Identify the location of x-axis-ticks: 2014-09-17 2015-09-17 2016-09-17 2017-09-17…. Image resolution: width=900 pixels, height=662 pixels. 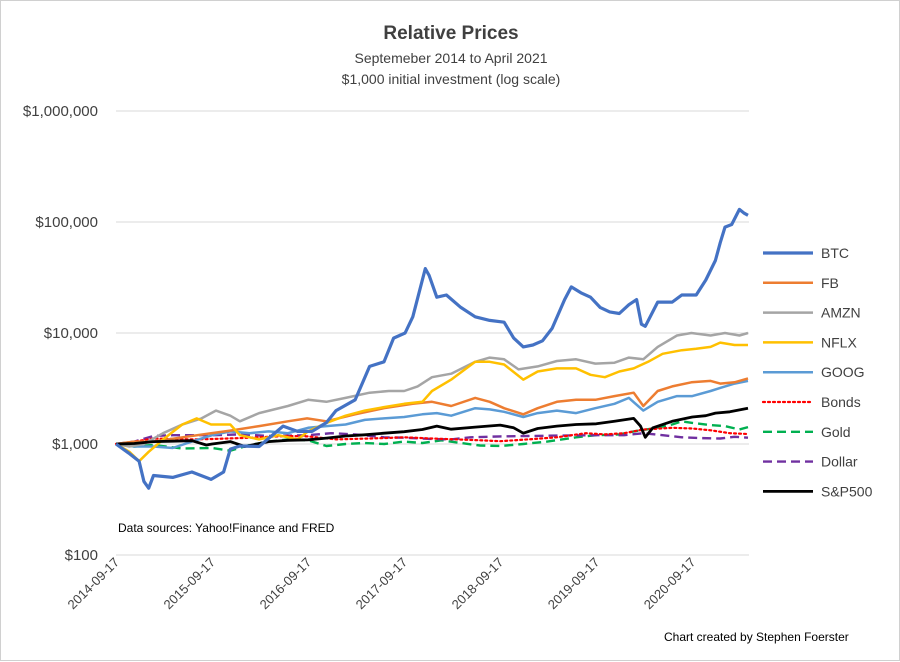
(381, 584).